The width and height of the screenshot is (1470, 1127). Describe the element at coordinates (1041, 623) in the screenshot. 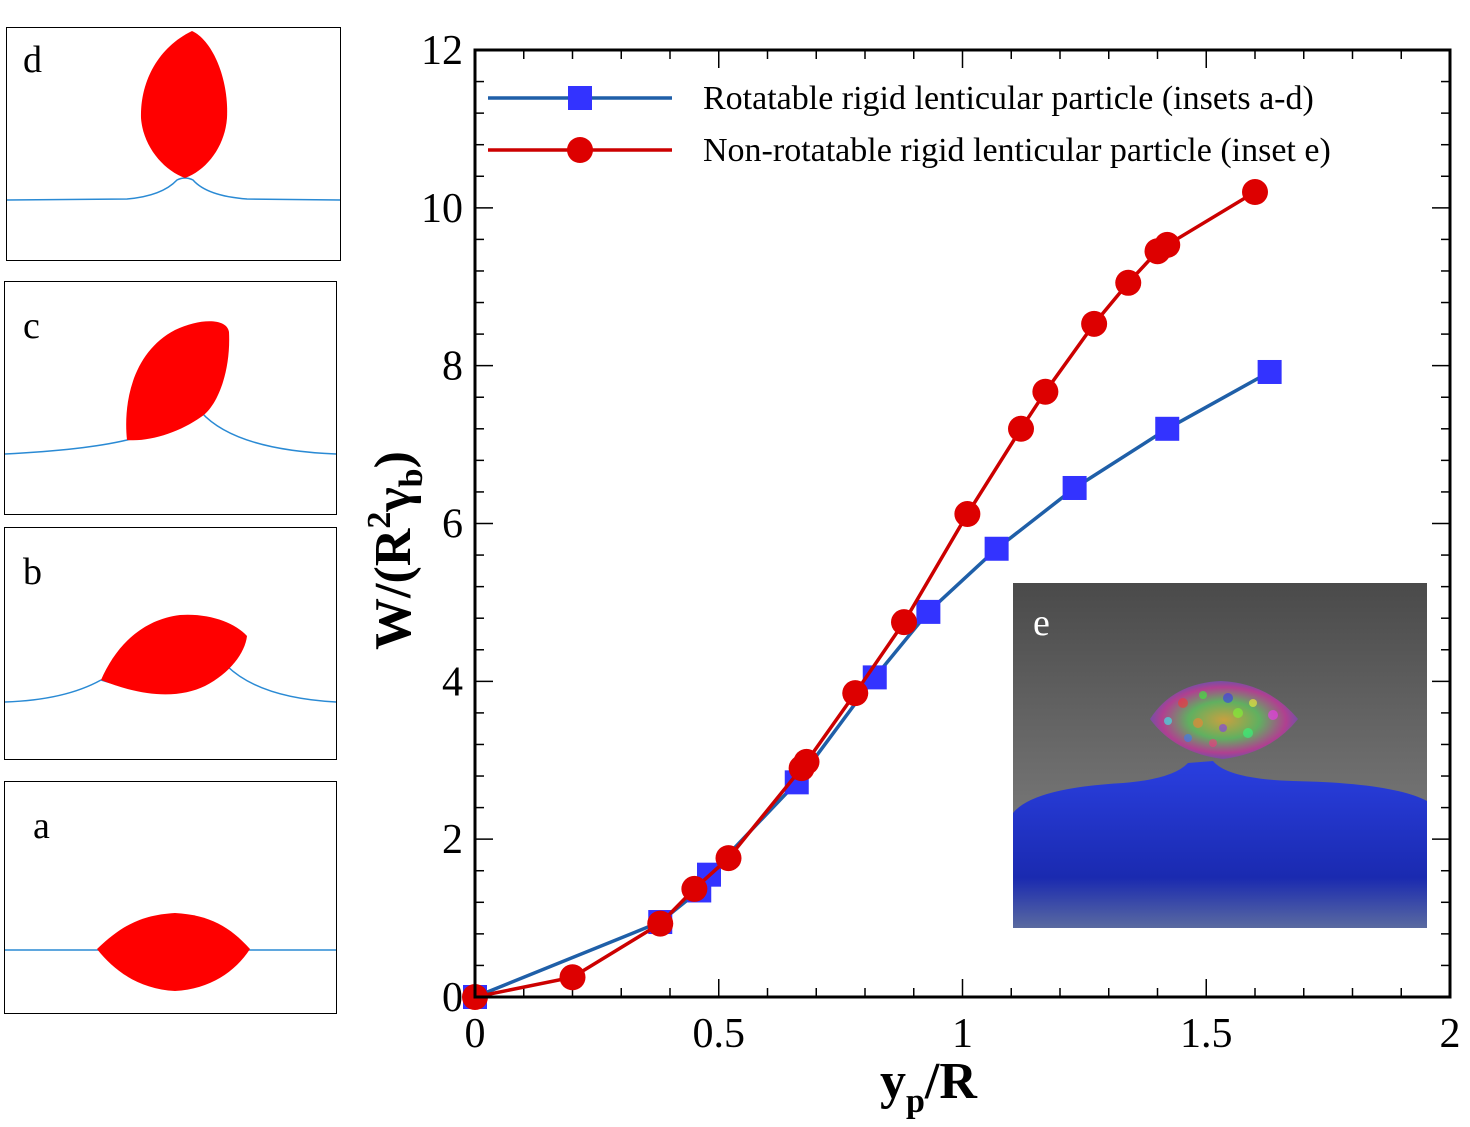

I see `inset-e-label: e` at that location.